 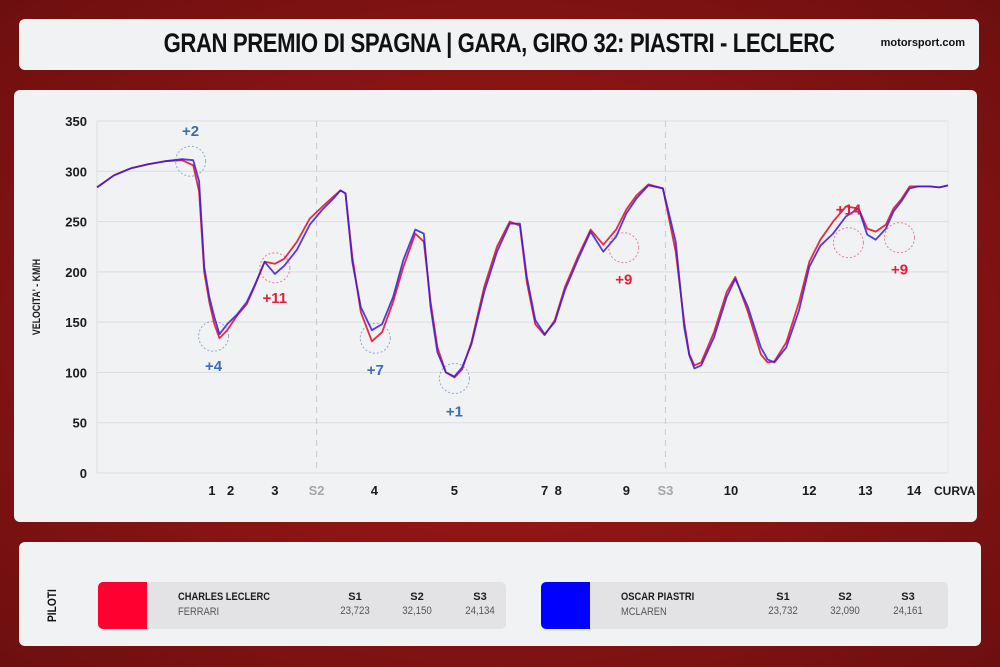 I want to click on sector-time: 23,723, so click(x=355, y=611).